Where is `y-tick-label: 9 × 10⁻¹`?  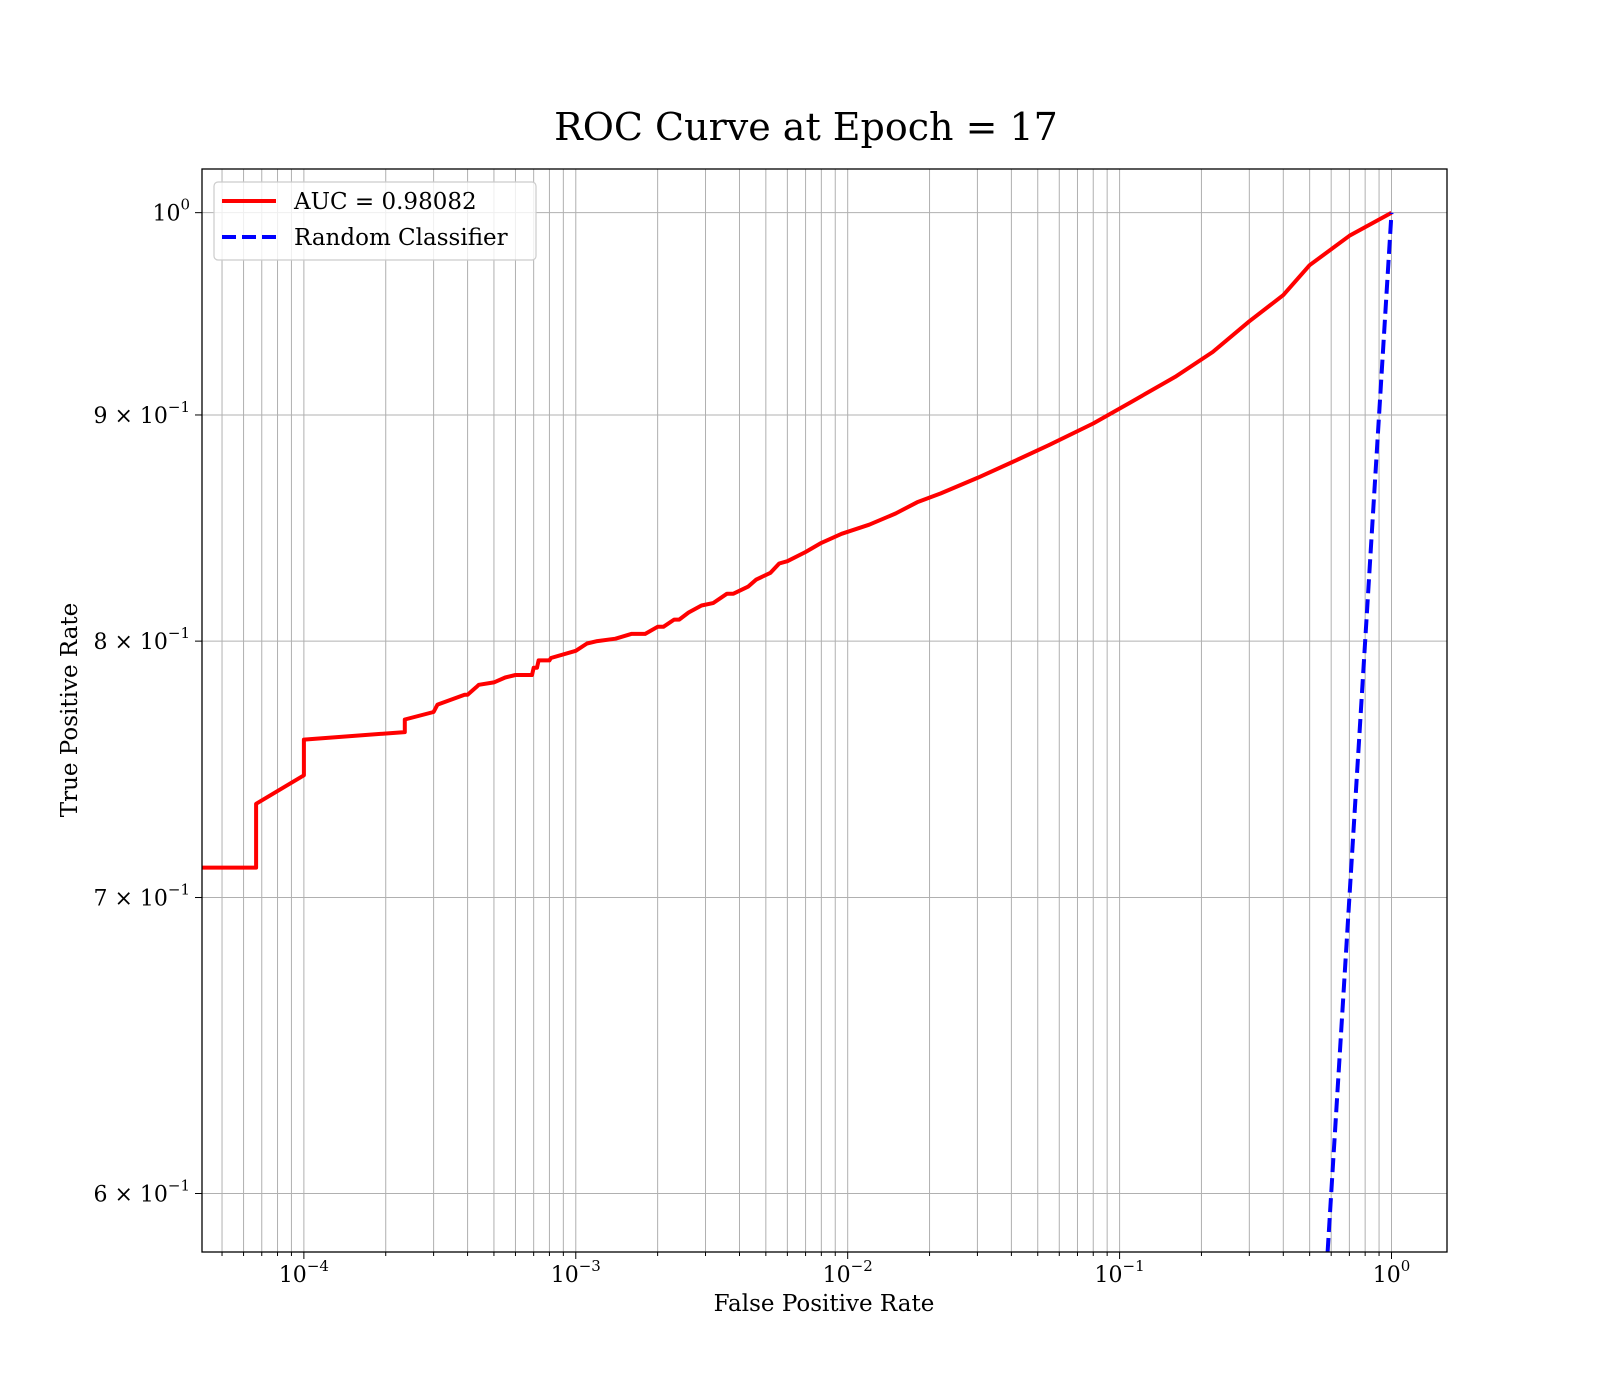 y-tick-label: 9 × 10⁻¹ is located at coordinates (141, 413).